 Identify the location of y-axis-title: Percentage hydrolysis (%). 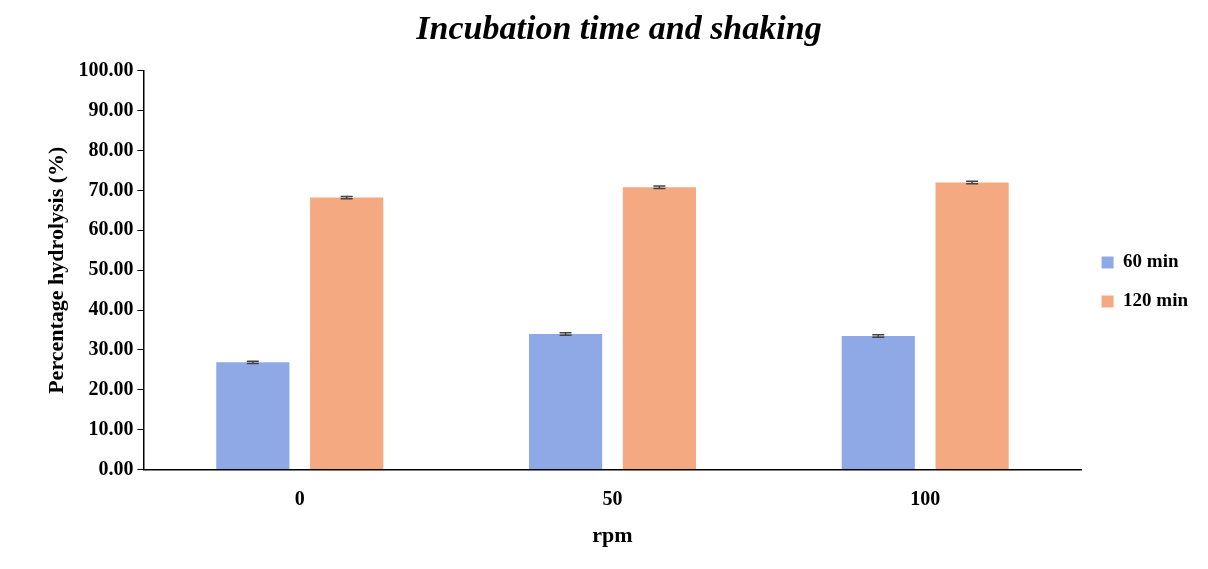
(55, 270).